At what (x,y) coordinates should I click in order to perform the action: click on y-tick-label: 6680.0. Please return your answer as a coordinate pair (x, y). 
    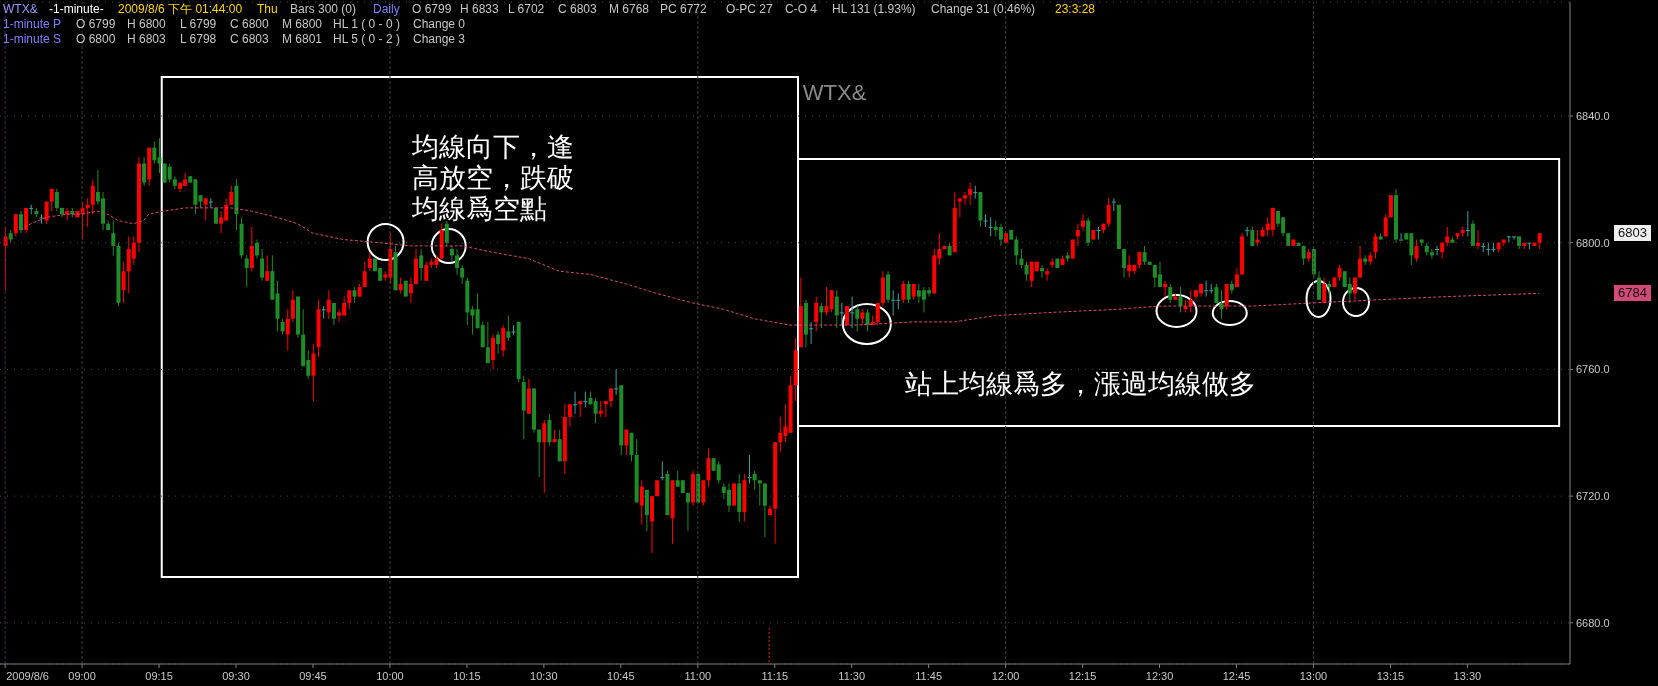
    Looking at the image, I should click on (1593, 622).